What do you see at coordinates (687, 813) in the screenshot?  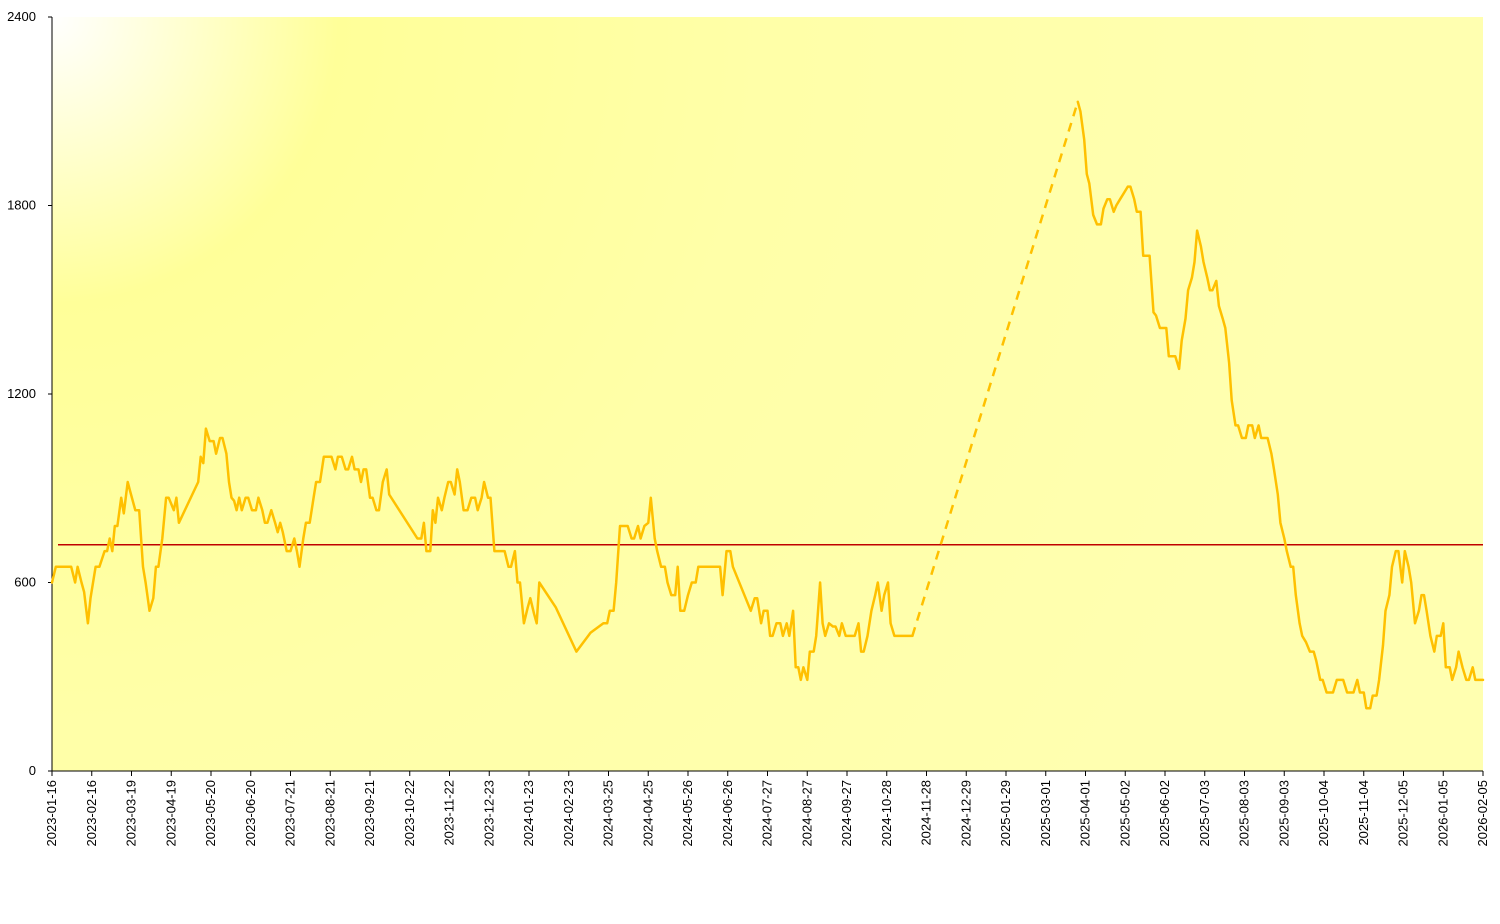 I see `x-tick-label: 2024-05-26` at bounding box center [687, 813].